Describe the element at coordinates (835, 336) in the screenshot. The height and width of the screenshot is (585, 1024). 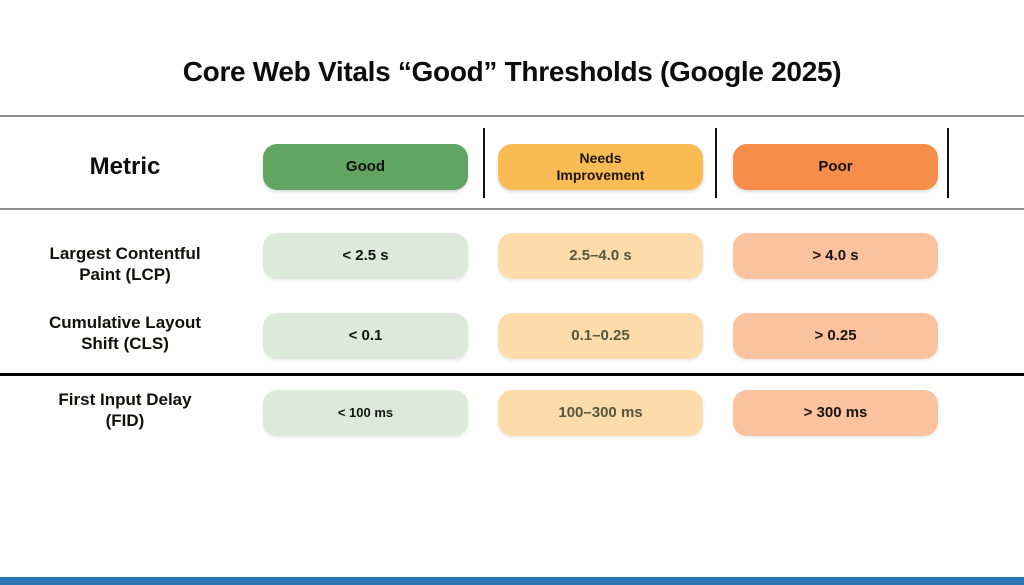
I see `cell-cls-poor: > 0.25` at that location.